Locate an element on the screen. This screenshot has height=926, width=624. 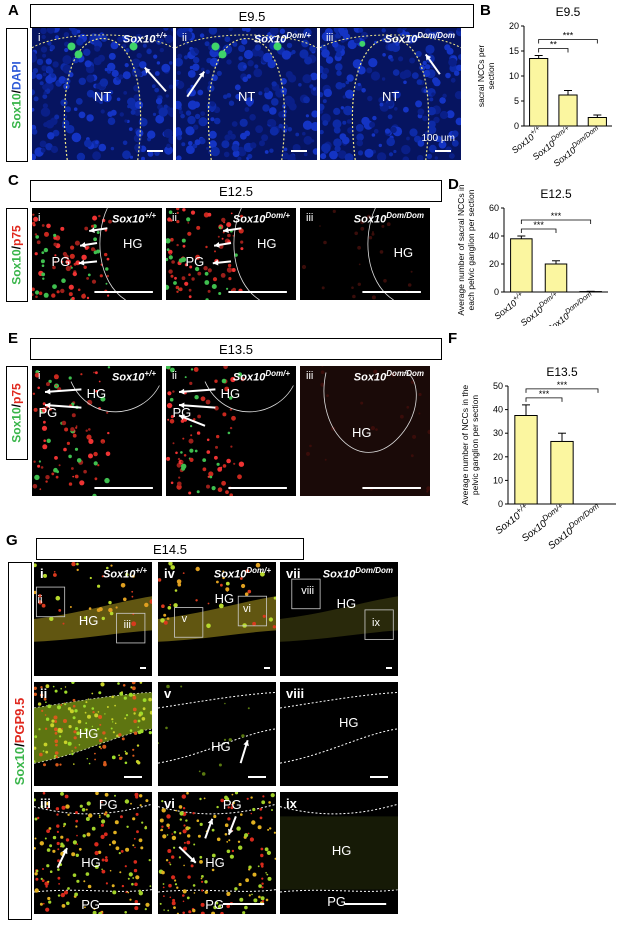
significance-bracket: *** is located at coordinates (538, 226).